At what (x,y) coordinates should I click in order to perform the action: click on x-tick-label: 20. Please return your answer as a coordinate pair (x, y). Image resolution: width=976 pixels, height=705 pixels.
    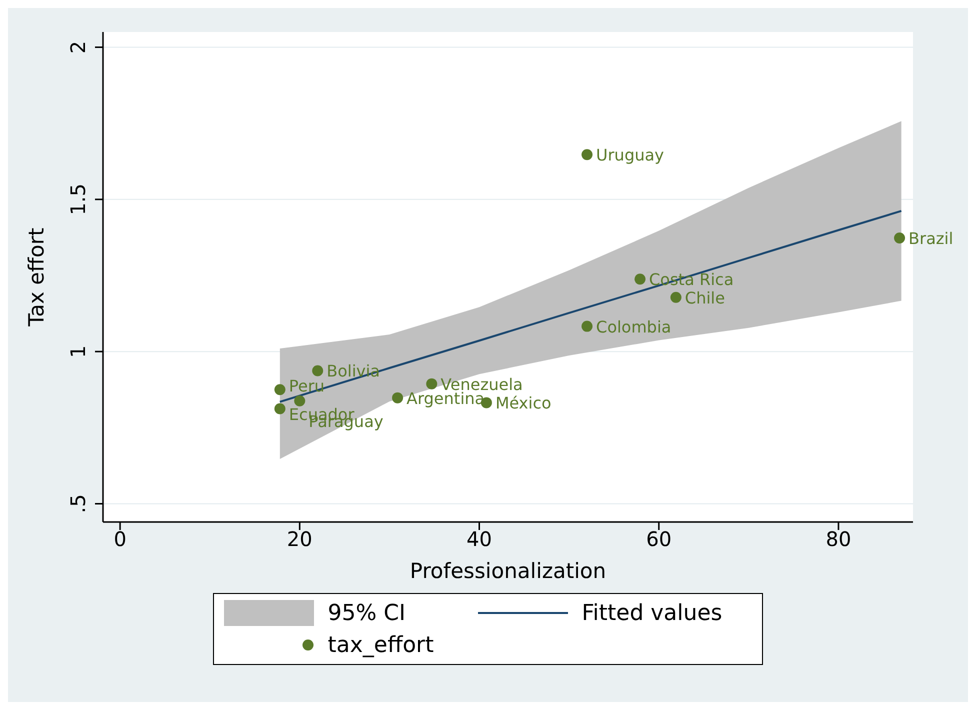
    Looking at the image, I should click on (299, 539).